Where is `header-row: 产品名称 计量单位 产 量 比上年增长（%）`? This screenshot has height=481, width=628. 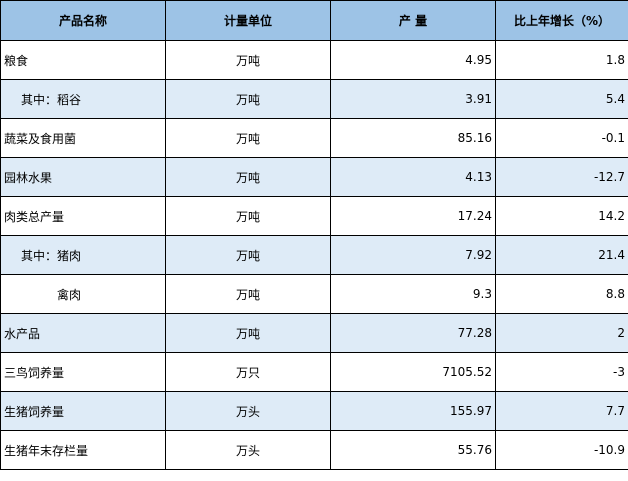
header-row: 产品名称 计量单位 产 量 比上年增长（%） is located at coordinates (314, 20).